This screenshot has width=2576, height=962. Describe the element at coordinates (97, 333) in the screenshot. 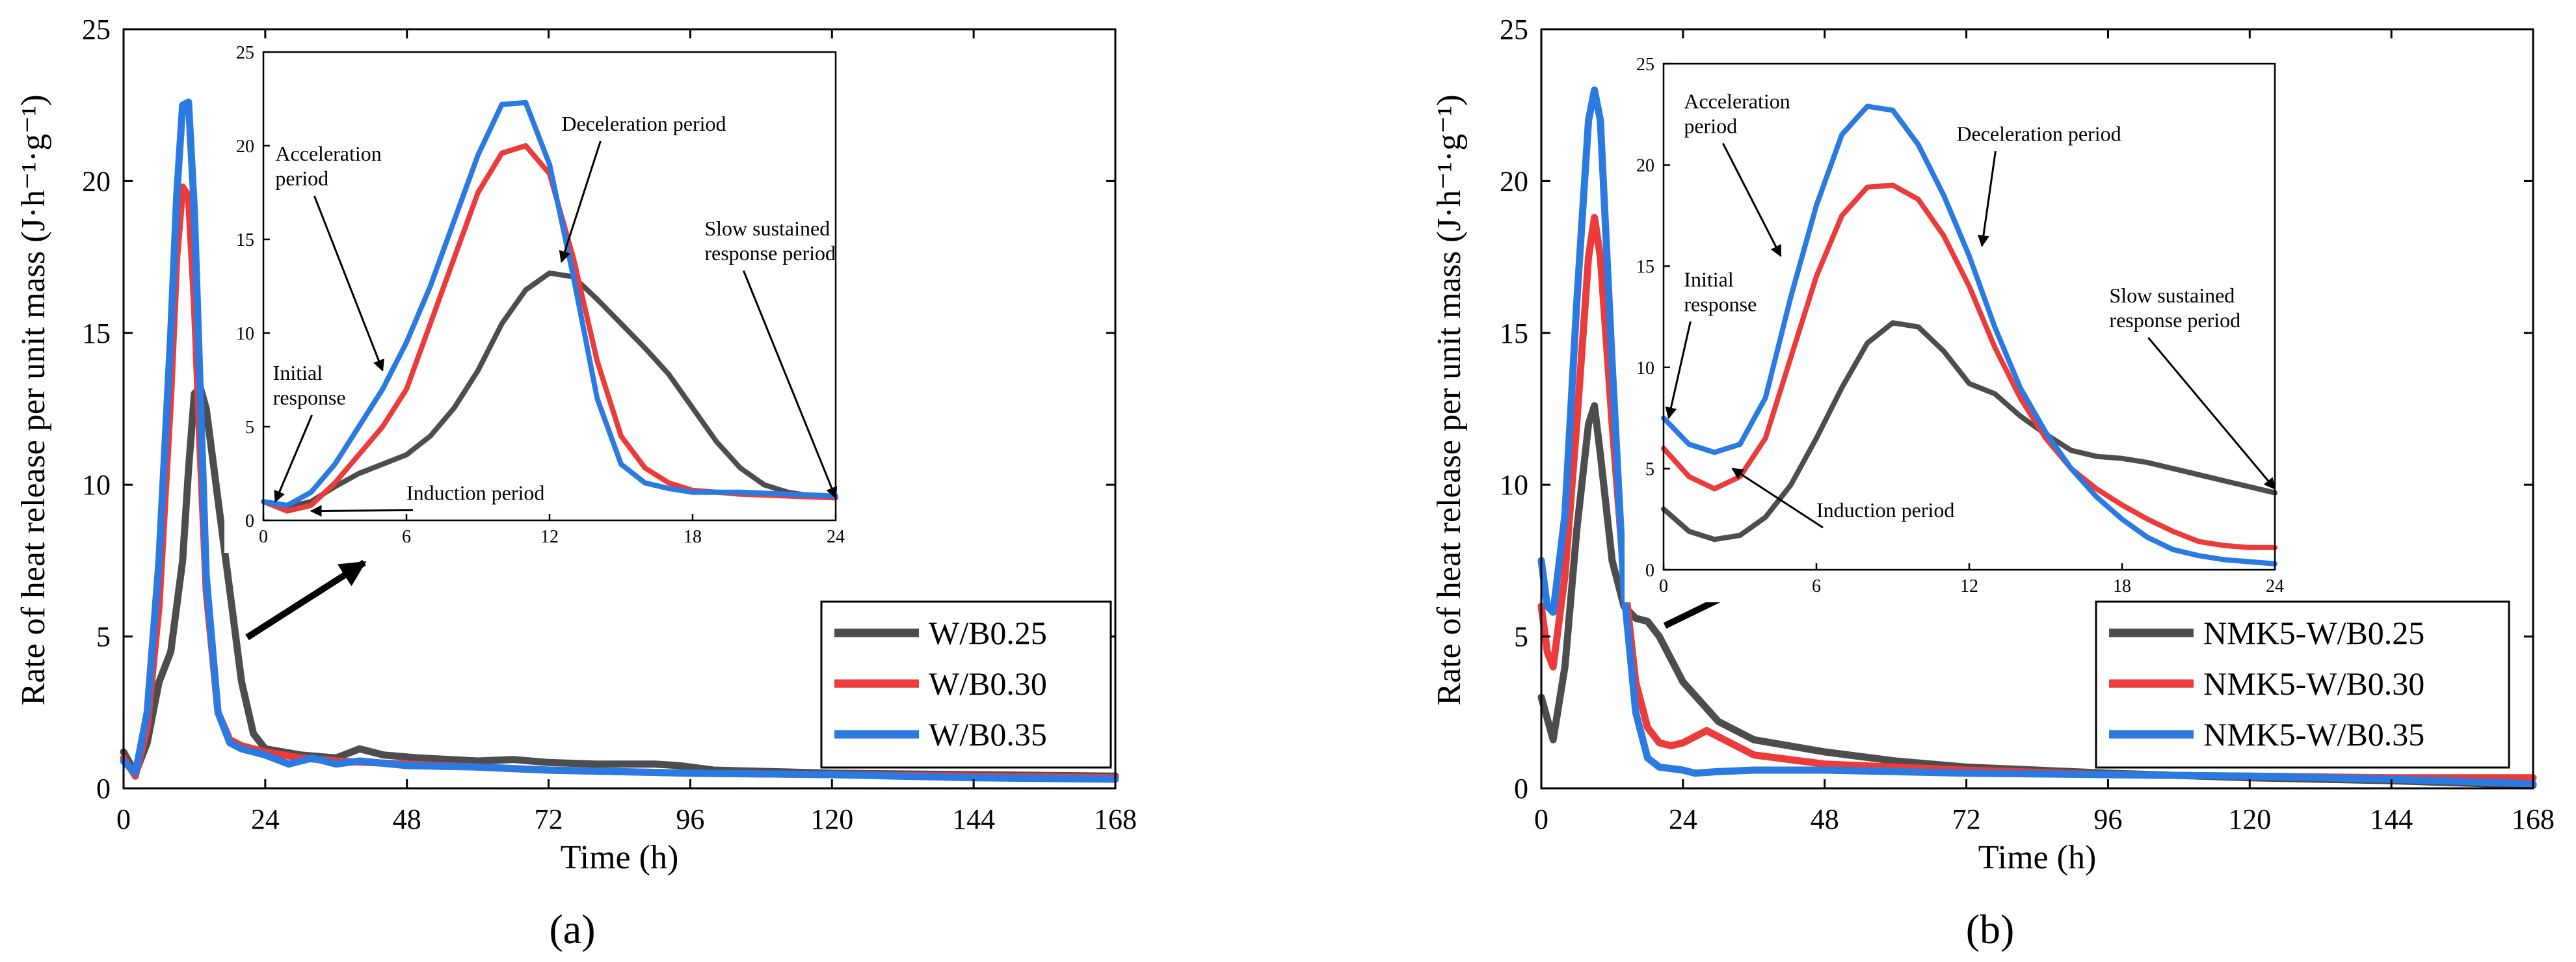

I see `y-tick-label: 15` at that location.